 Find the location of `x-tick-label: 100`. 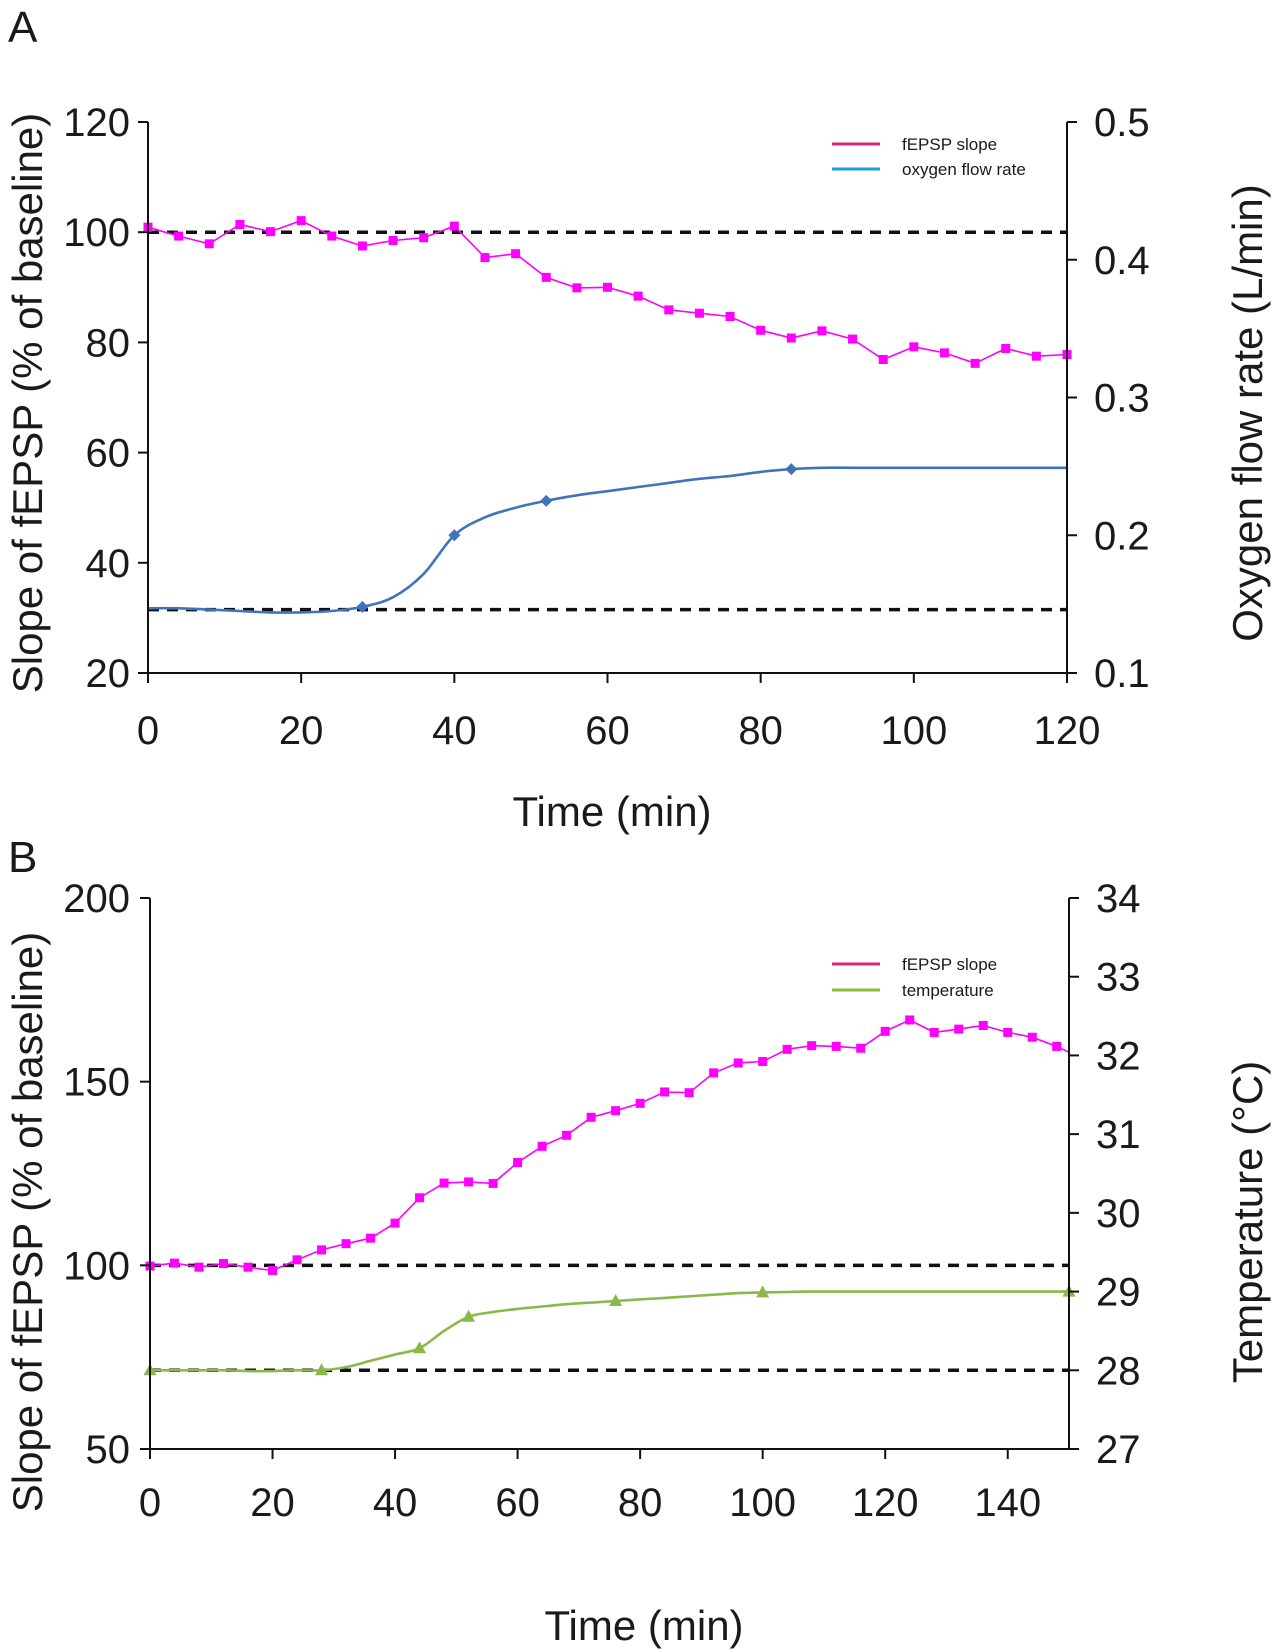

x-tick-label: 100 is located at coordinates (913, 731).